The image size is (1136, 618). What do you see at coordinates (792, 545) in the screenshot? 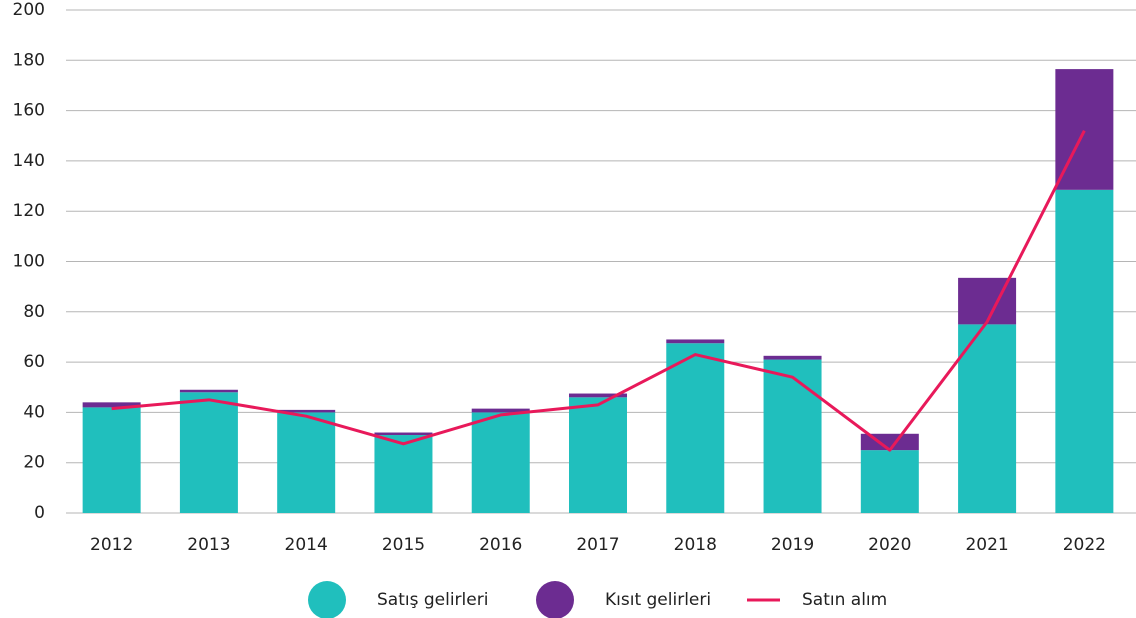
I see `x-tick-label: 2019` at bounding box center [792, 545].